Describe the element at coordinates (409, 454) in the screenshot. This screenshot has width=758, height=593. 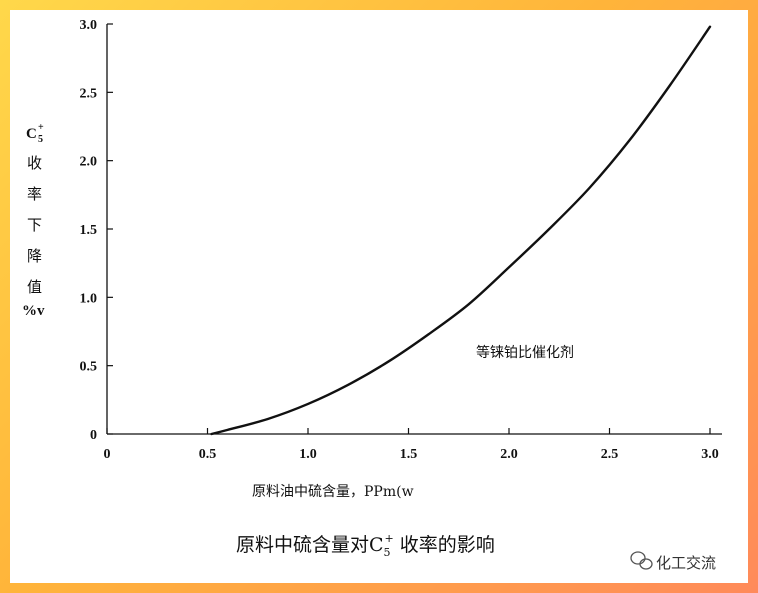
I see `x-tick-label: 1.5` at that location.